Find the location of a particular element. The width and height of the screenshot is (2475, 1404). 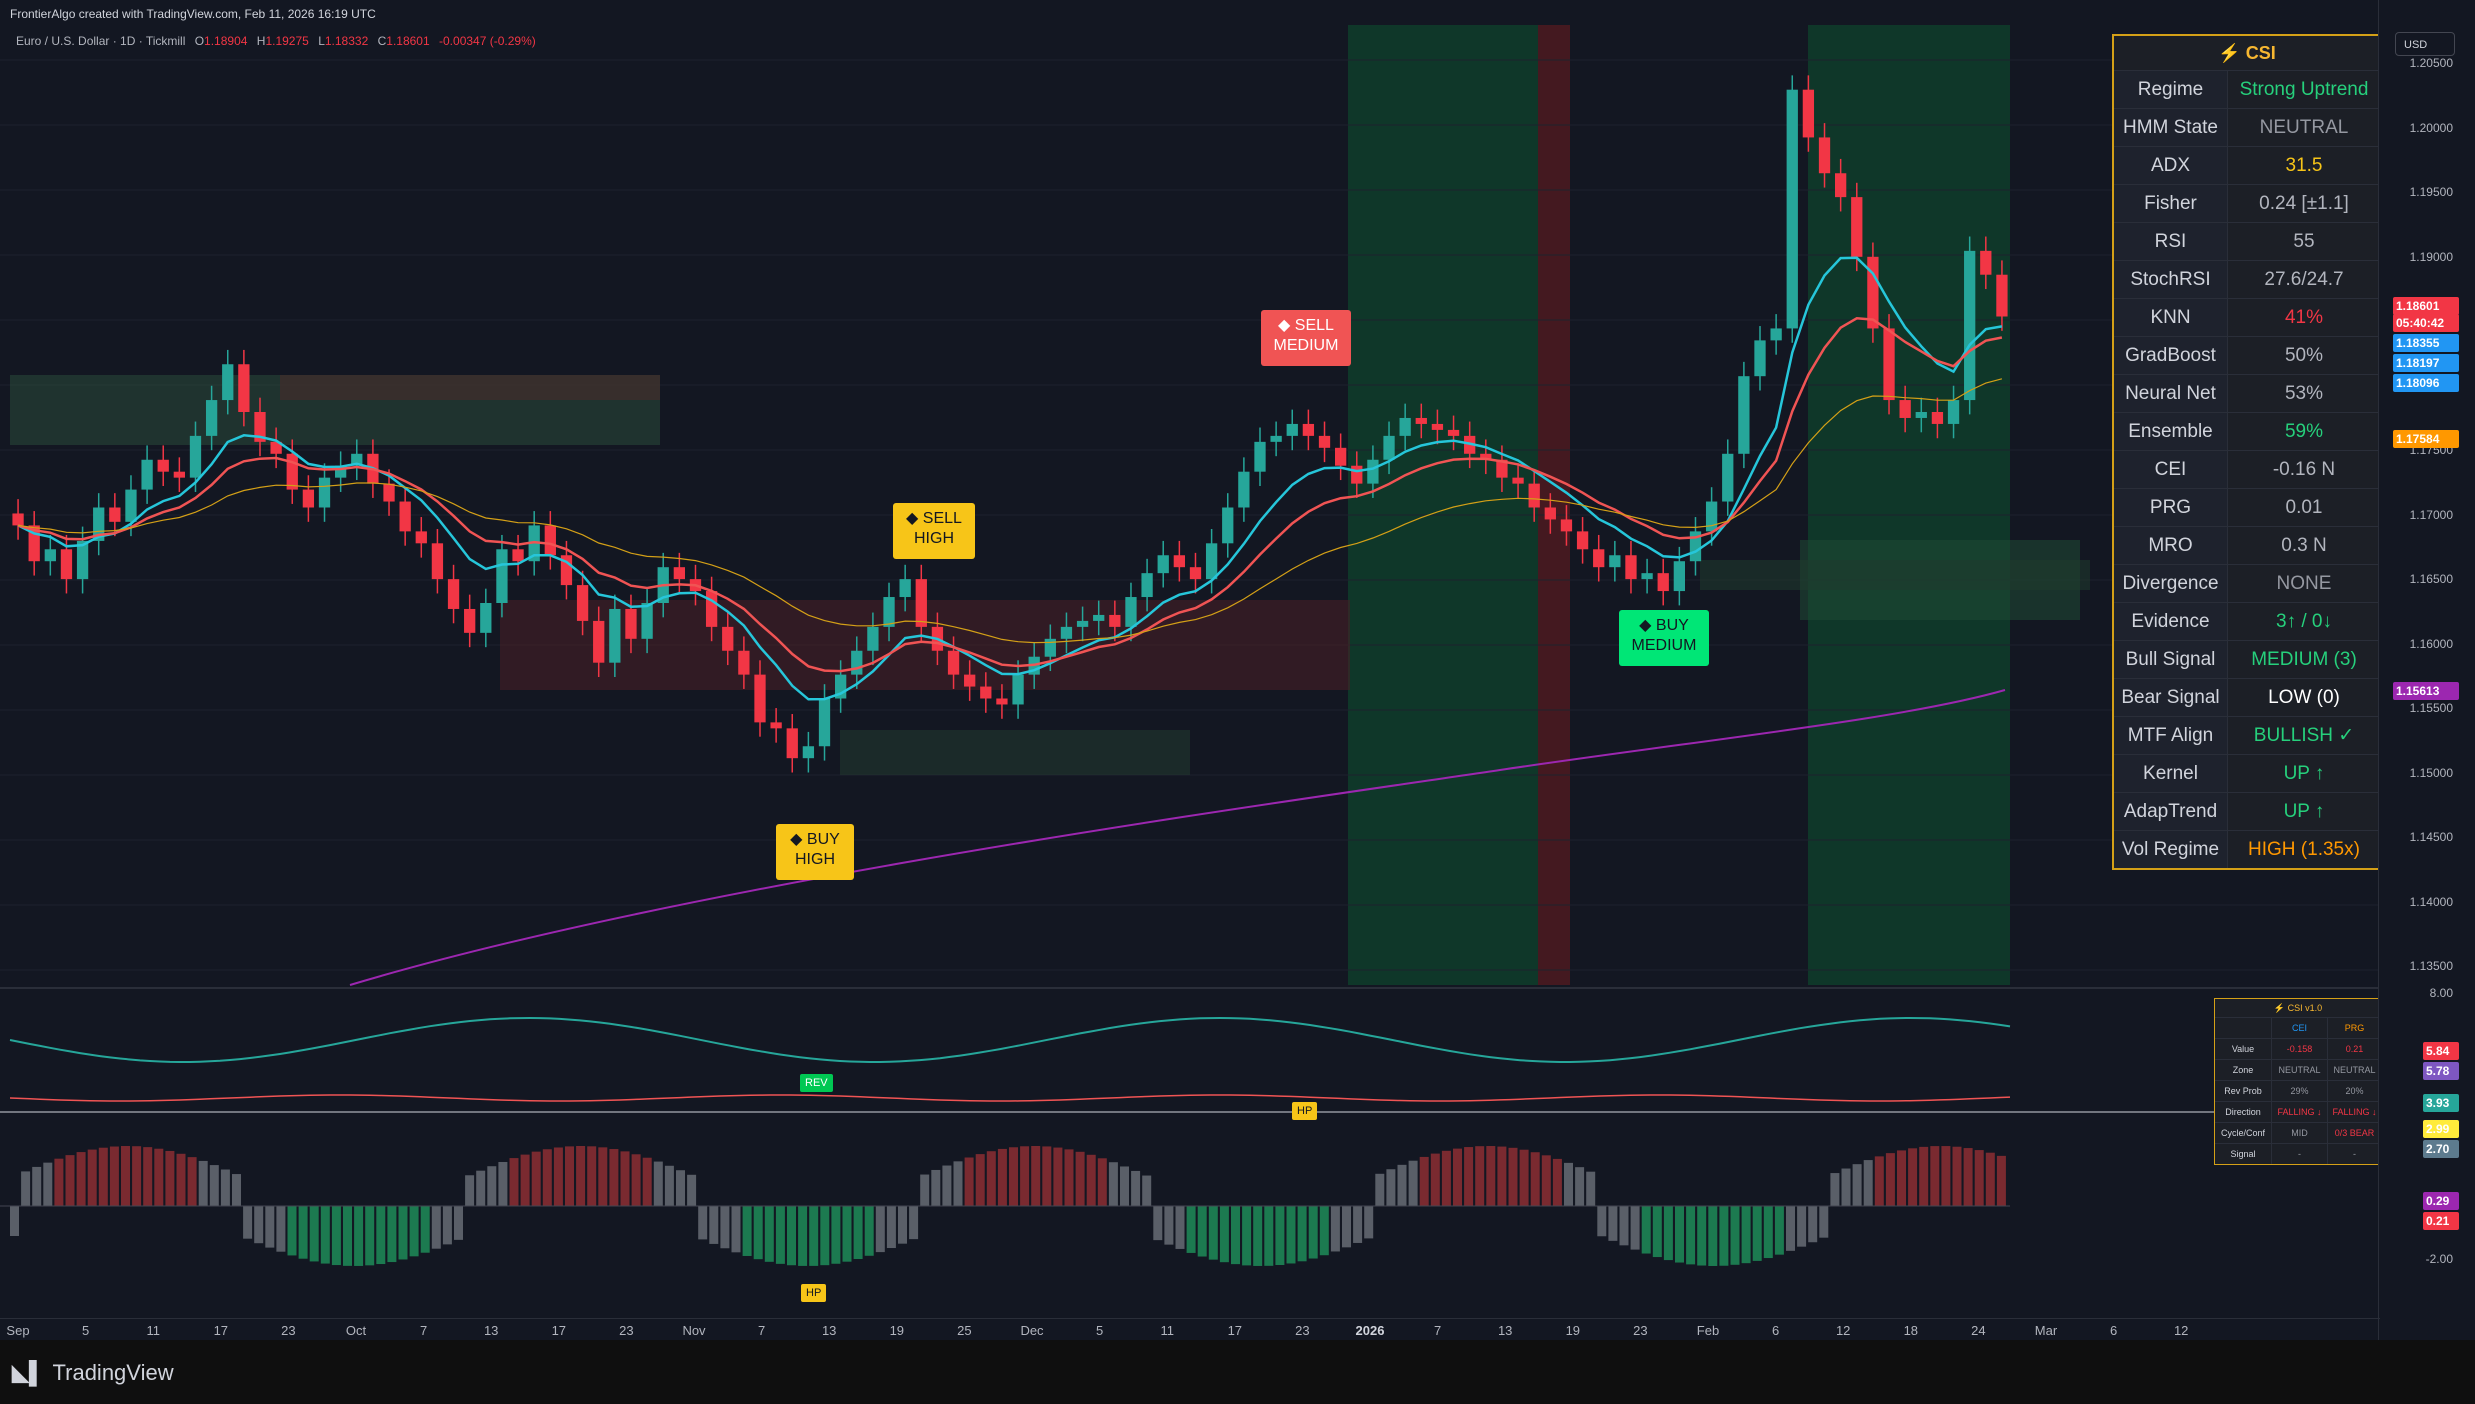

osc-label-rev: REV is located at coordinates (816, 1083).